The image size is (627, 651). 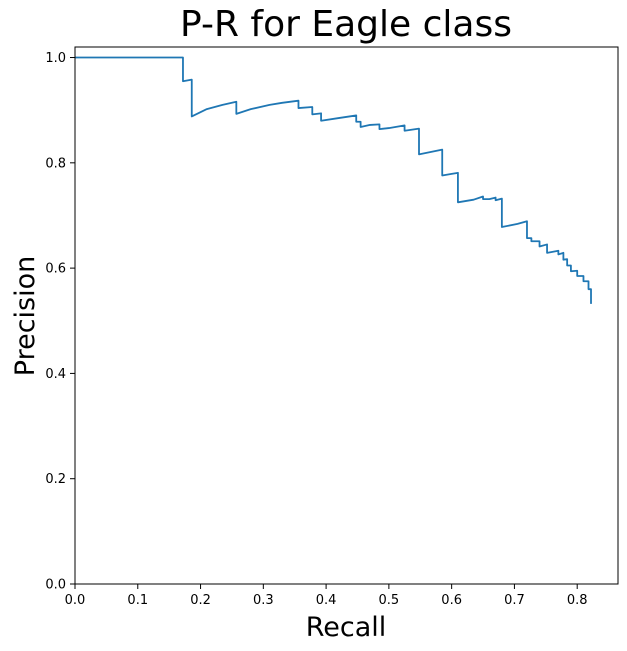 What do you see at coordinates (55, 585) in the screenshot?
I see `y-tick-label: 0.0` at bounding box center [55, 585].